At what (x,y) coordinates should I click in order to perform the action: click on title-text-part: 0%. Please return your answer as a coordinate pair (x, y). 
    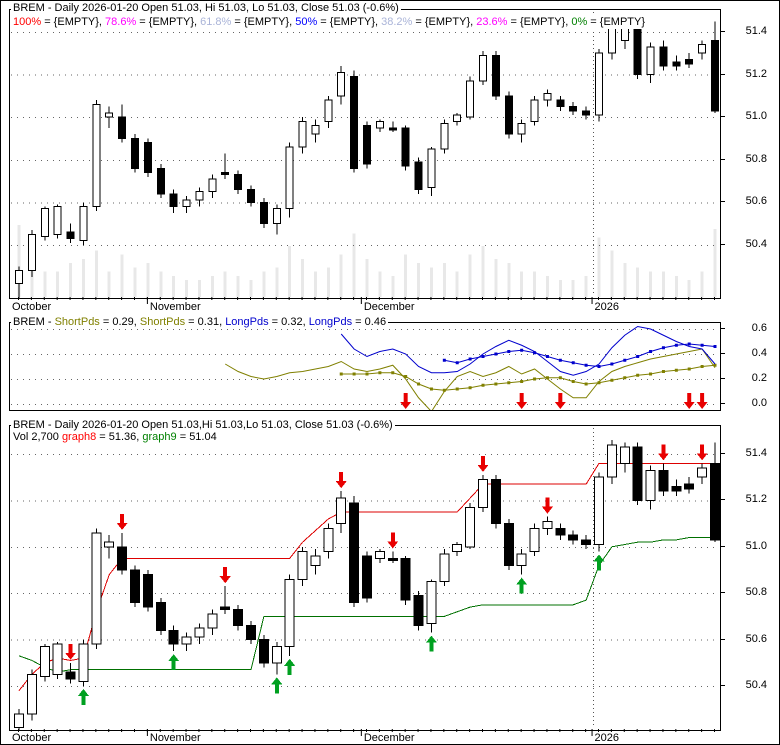
    Looking at the image, I should click on (579, 22).